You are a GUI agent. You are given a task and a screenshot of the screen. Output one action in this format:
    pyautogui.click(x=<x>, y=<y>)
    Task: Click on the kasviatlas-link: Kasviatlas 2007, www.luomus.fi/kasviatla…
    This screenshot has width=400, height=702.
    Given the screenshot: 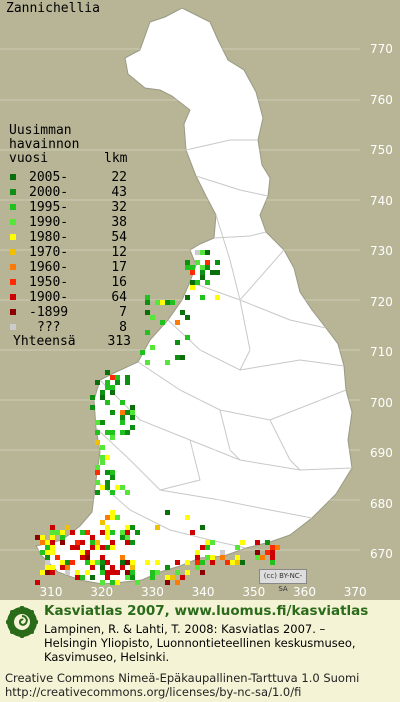 What is the action you would take?
    pyautogui.click(x=206, y=611)
    